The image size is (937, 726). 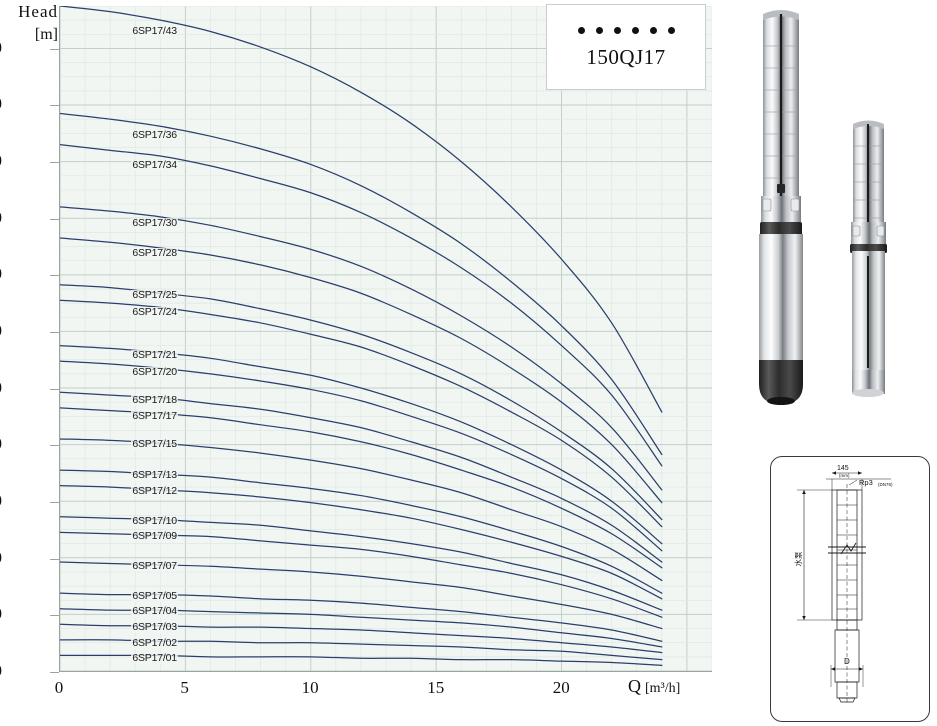 I want to click on pump-large, so click(x=781, y=207).